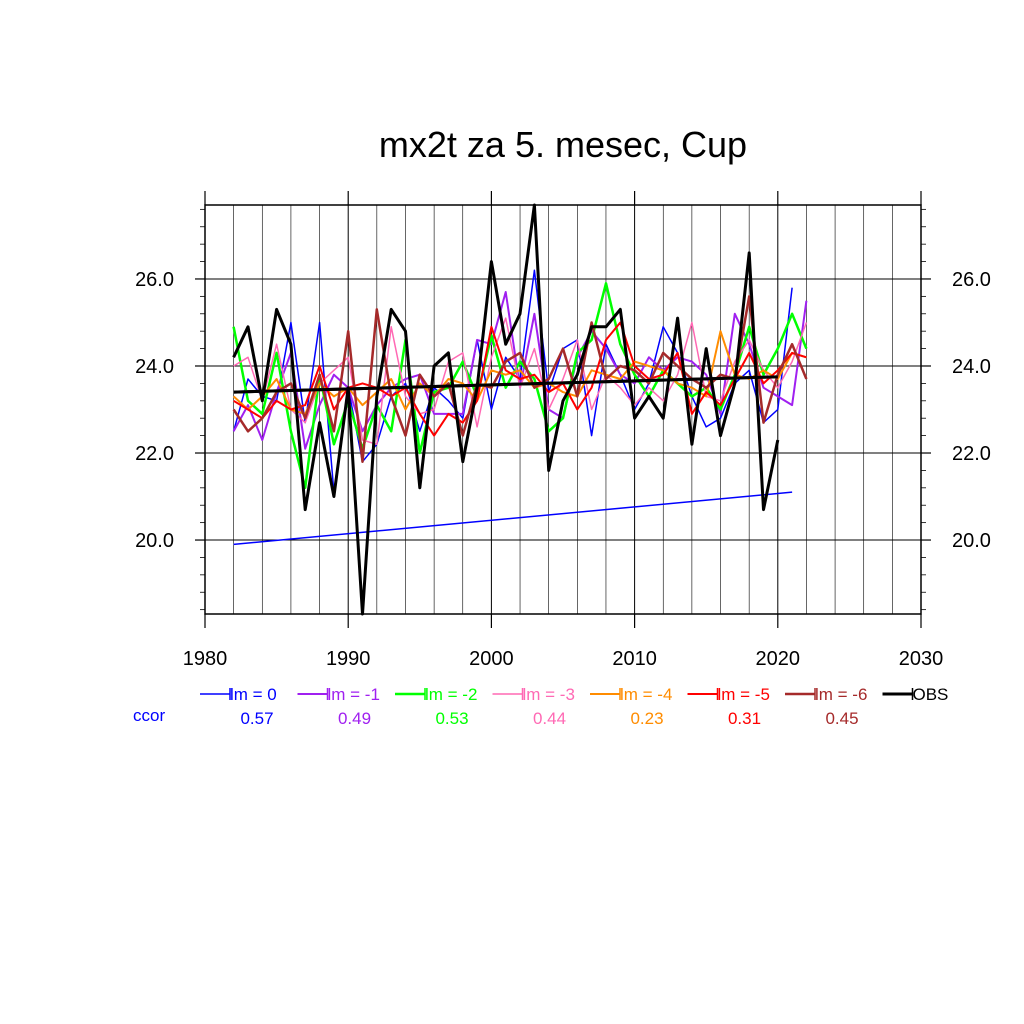  What do you see at coordinates (971, 454) in the screenshot?
I see `y-tick-label-right: 22.0` at bounding box center [971, 454].